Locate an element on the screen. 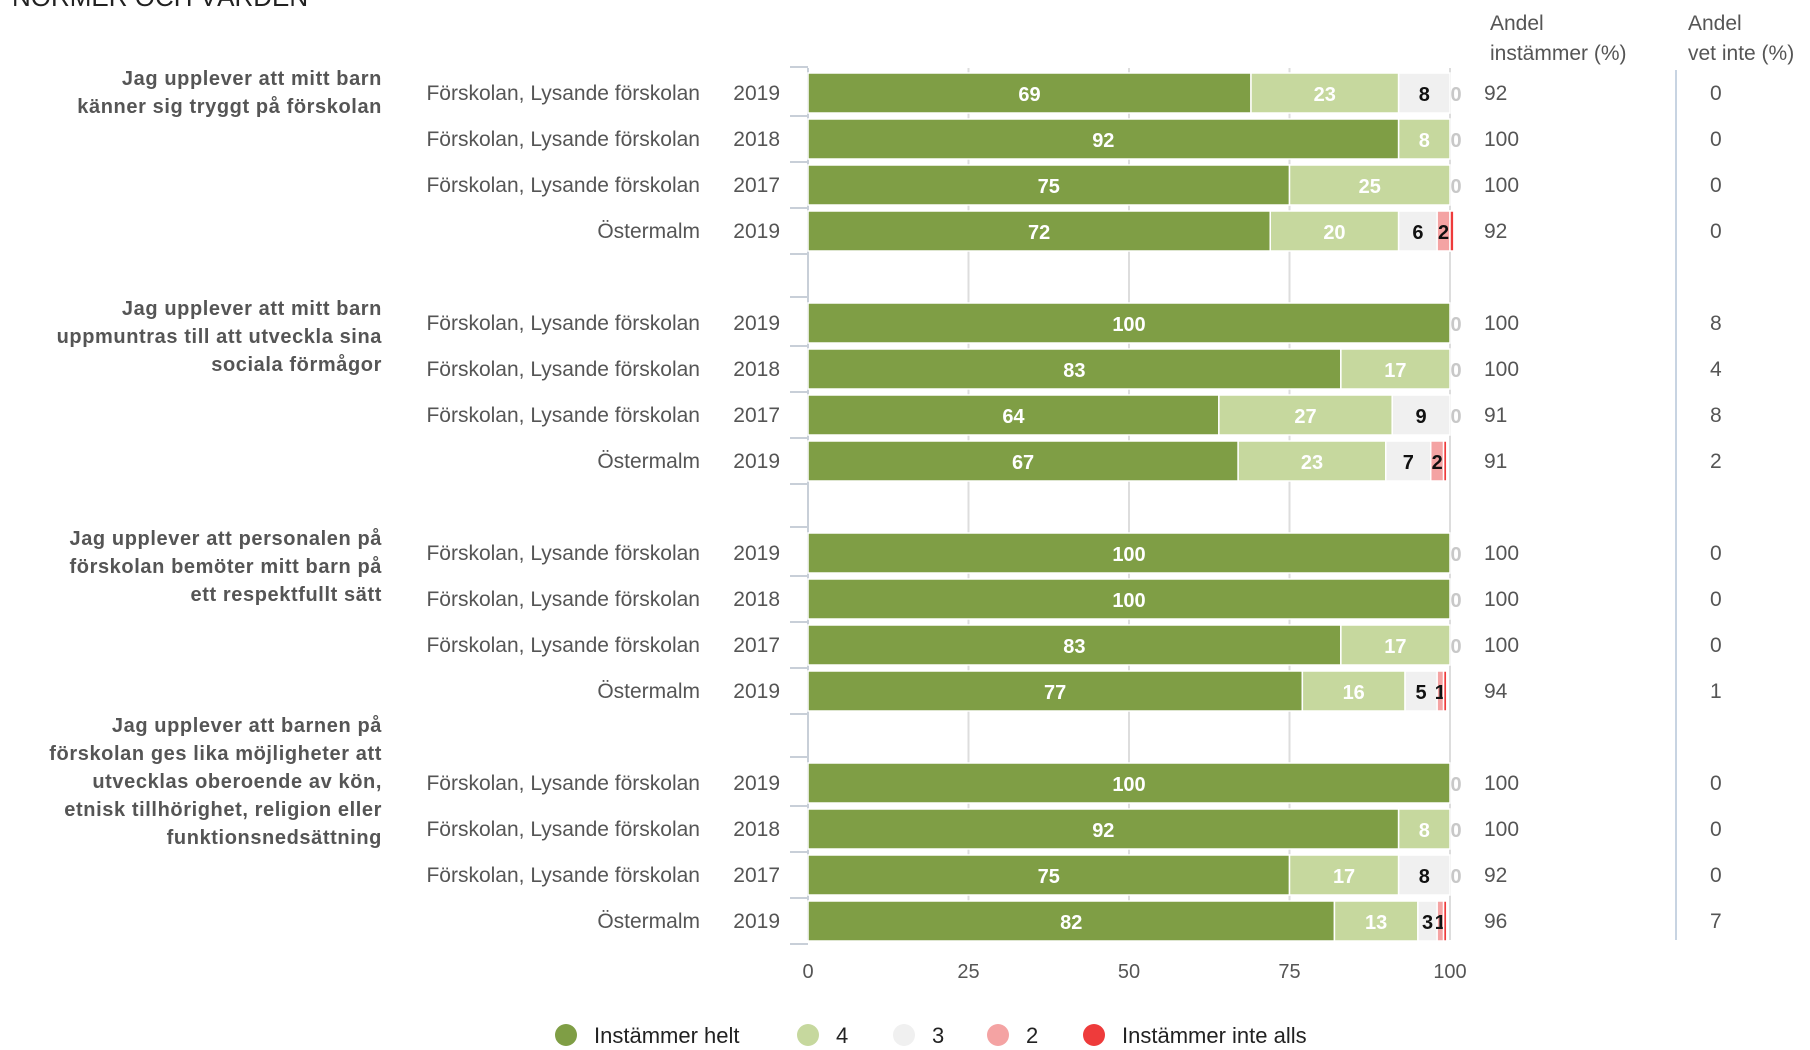 The height and width of the screenshot is (1050, 1810). data-label: 6 is located at coordinates (1417, 233).